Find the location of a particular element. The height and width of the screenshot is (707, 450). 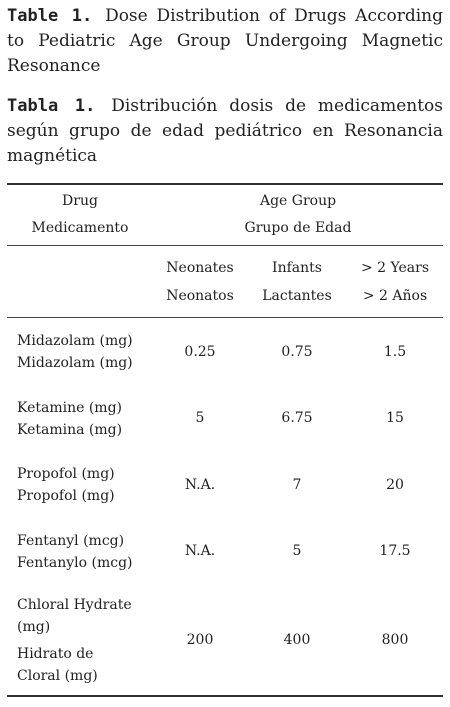

value-neonates: 5 is located at coordinates (200, 418).